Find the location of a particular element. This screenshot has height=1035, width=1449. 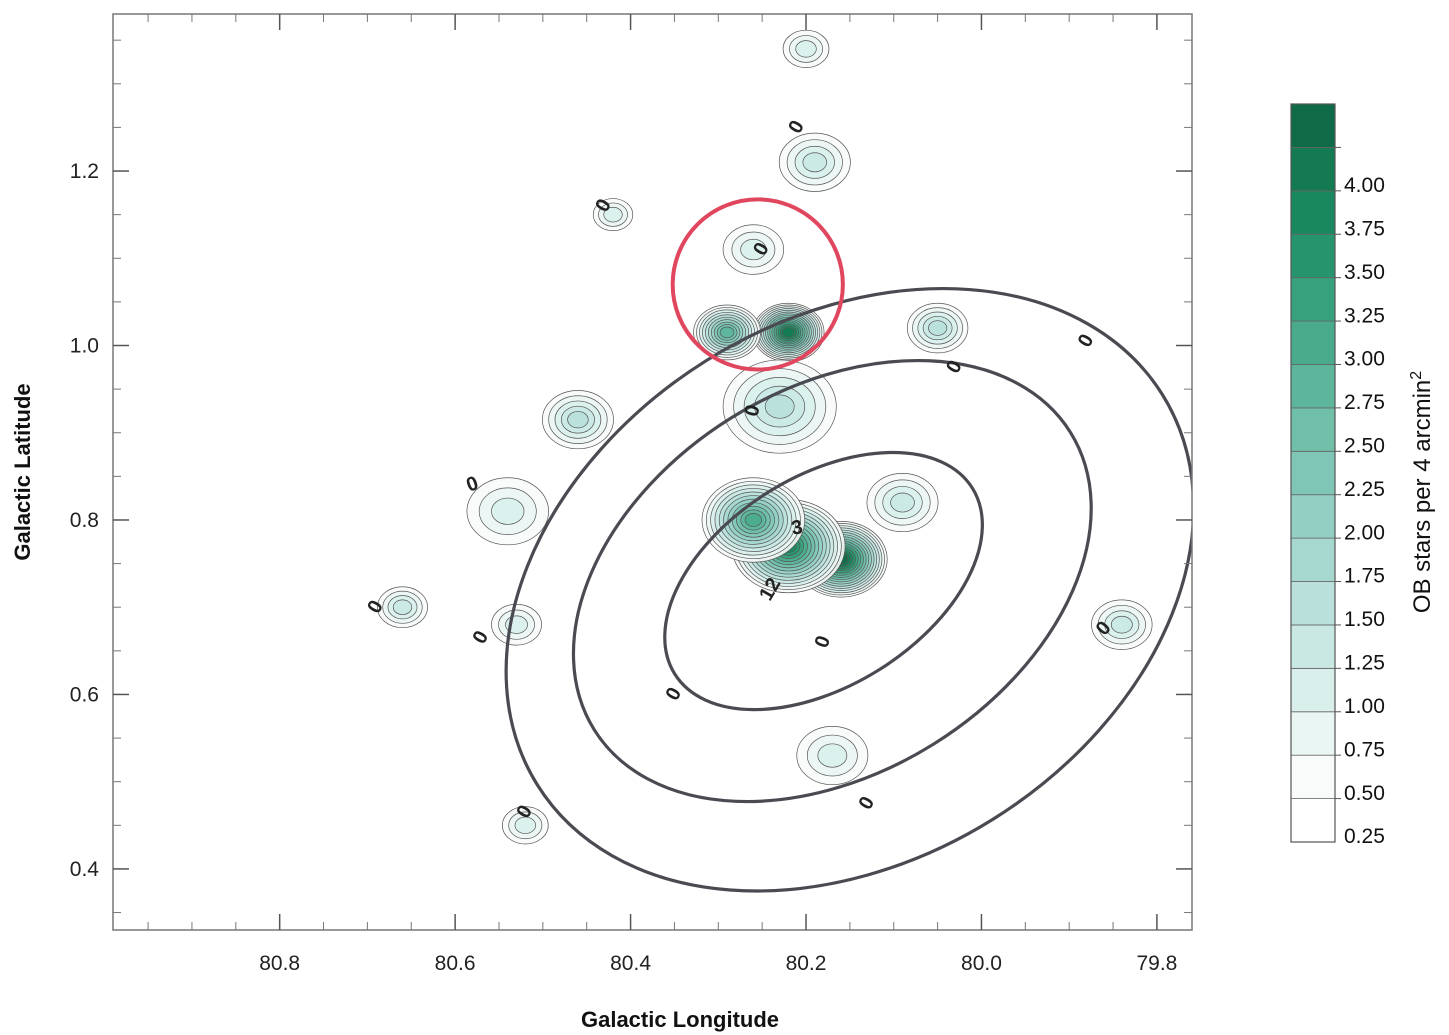

colorbar-label: 0.75 is located at coordinates (1364, 749).